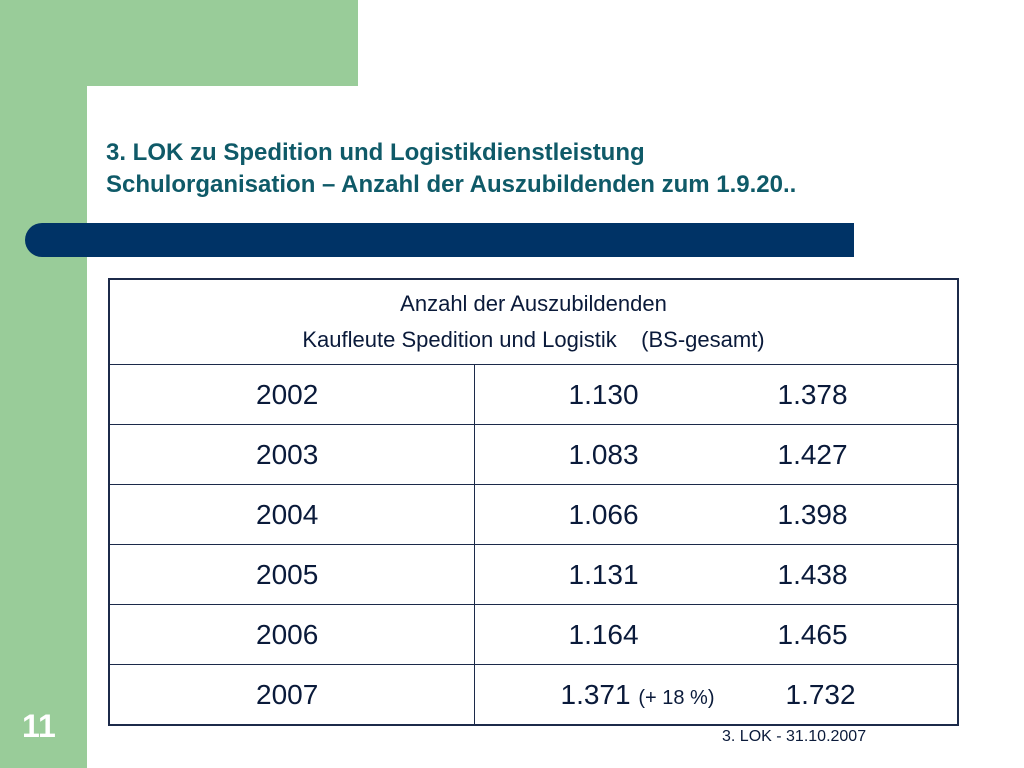 The image size is (1024, 768). I want to click on table-row: 2005 1.131 1.438, so click(533, 574).